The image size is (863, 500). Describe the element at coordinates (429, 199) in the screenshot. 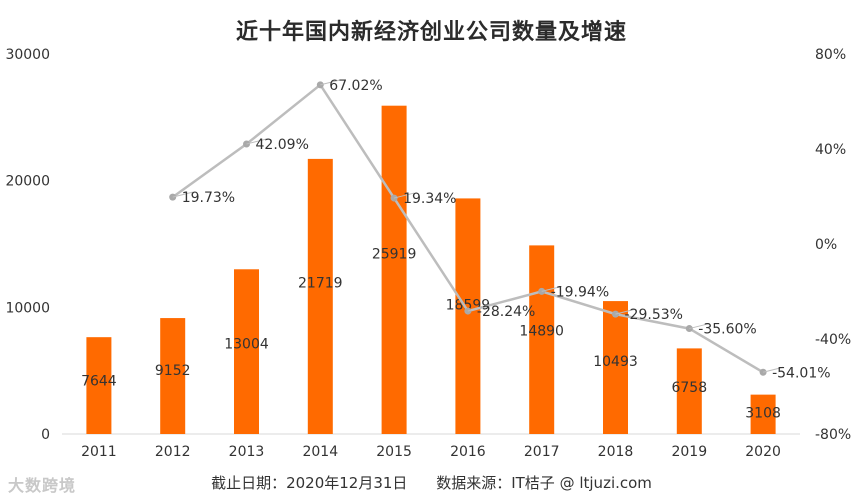

I see `growth-value-label: 19.34%` at that location.